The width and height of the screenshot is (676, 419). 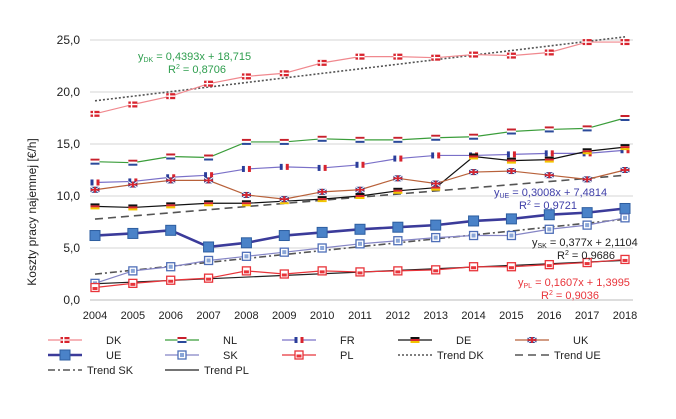 What do you see at coordinates (511, 316) in the screenshot?
I see `x-tick-label: 2015` at bounding box center [511, 316].